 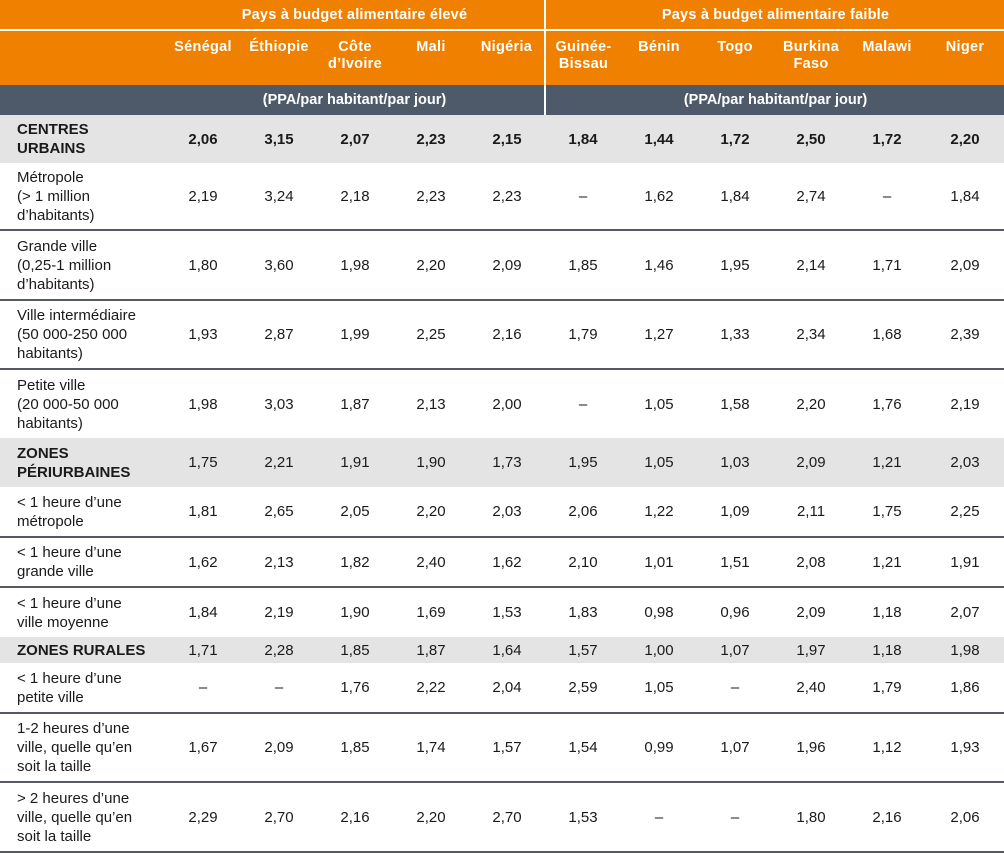 I want to click on value-cell: 1,46, so click(x=659, y=265).